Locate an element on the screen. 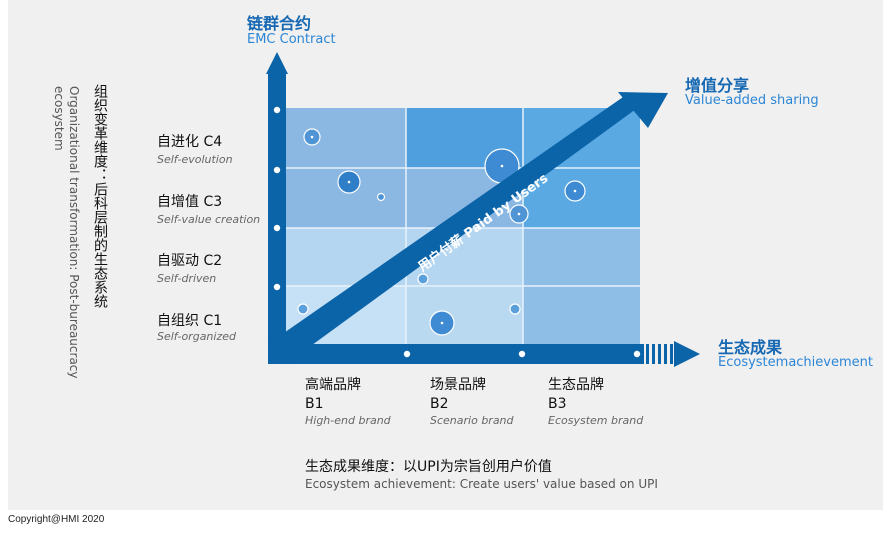 The width and height of the screenshot is (883, 534). x-dimension-title: 生态成果维度：以UPI为宗旨创用户价值 is located at coordinates (428, 467).